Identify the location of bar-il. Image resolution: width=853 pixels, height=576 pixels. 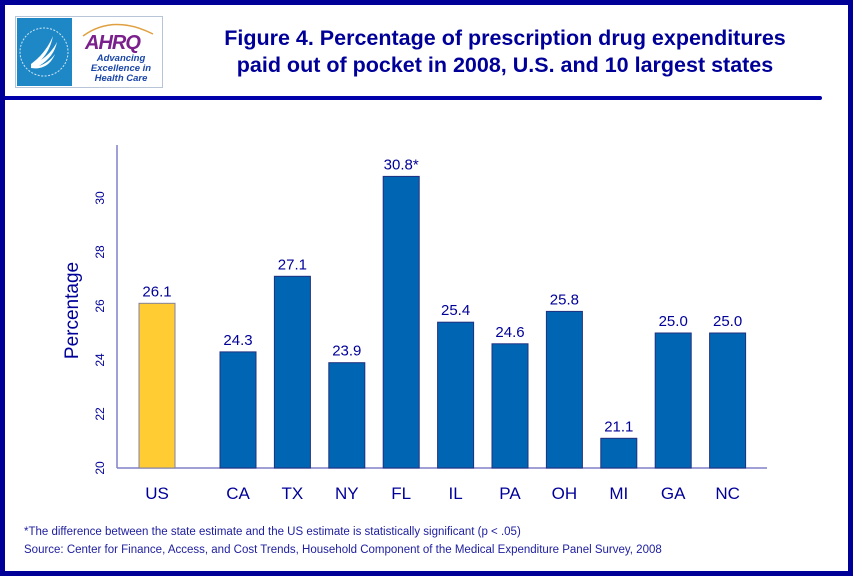
(456, 395).